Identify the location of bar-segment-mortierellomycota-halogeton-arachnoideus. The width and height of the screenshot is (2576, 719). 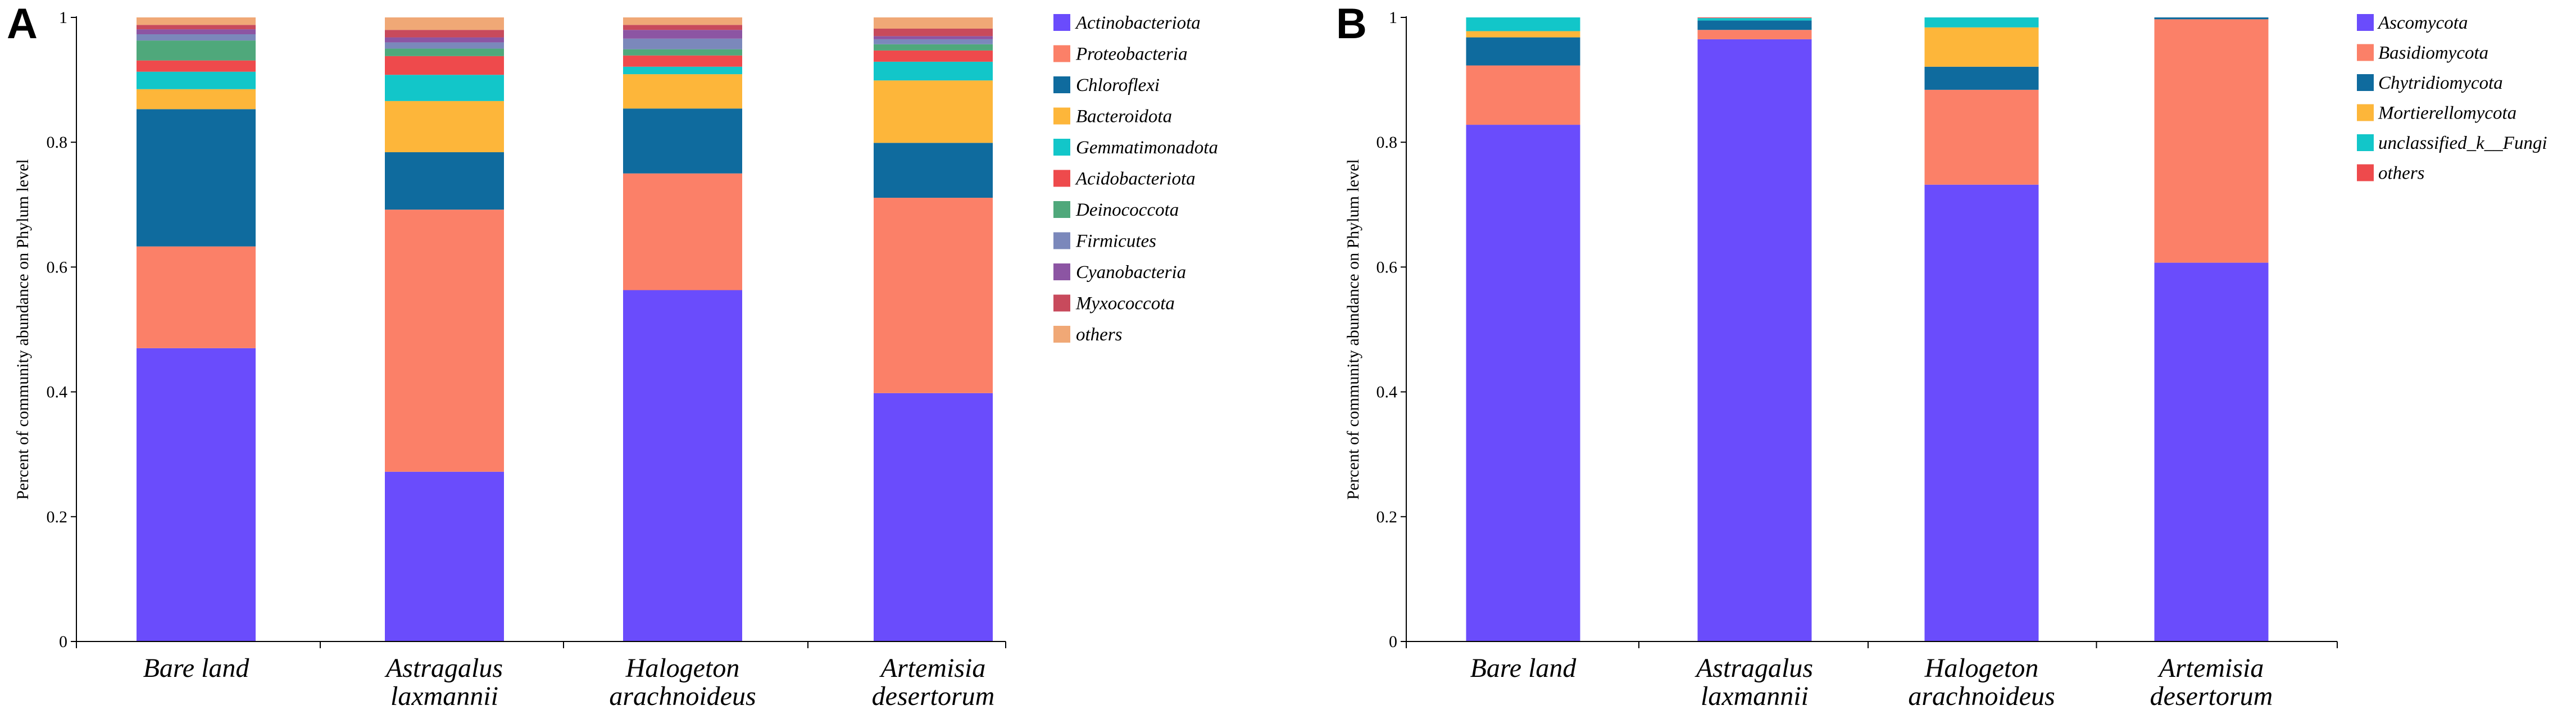
(1982, 47).